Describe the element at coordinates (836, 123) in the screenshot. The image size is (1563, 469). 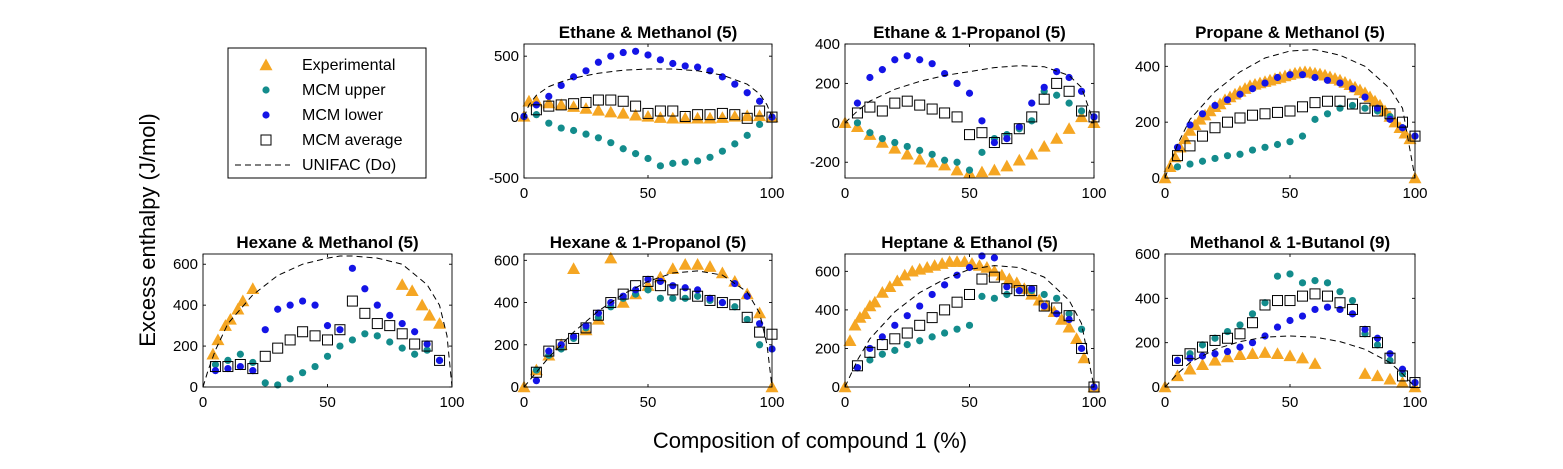
I see `y-tick-label: 0` at that location.